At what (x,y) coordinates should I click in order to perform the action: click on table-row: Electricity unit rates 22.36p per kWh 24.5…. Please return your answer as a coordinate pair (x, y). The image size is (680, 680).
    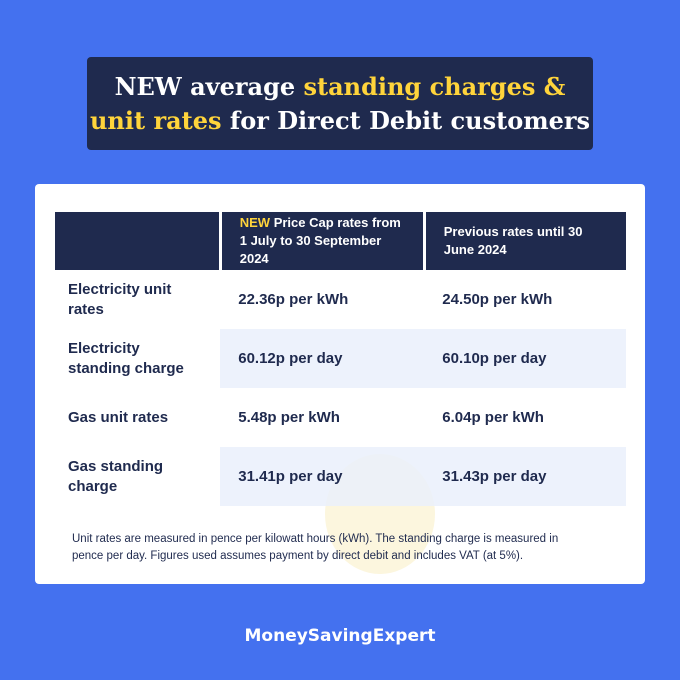
    Looking at the image, I should click on (340, 299).